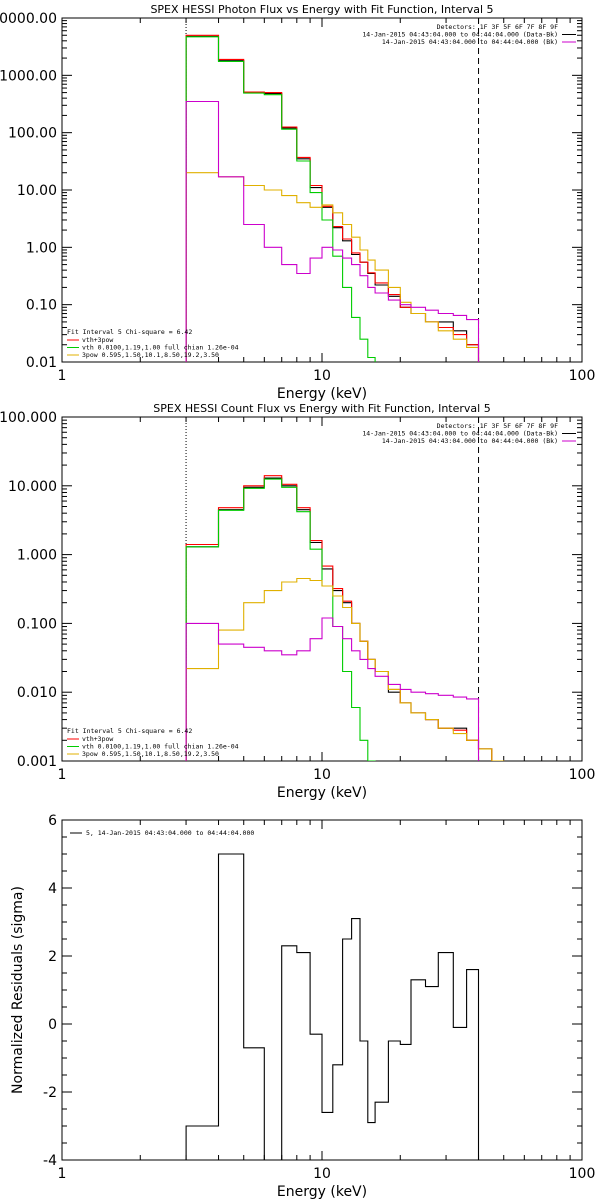  I want to click on y-tick-label: 2, so click(52, 957).